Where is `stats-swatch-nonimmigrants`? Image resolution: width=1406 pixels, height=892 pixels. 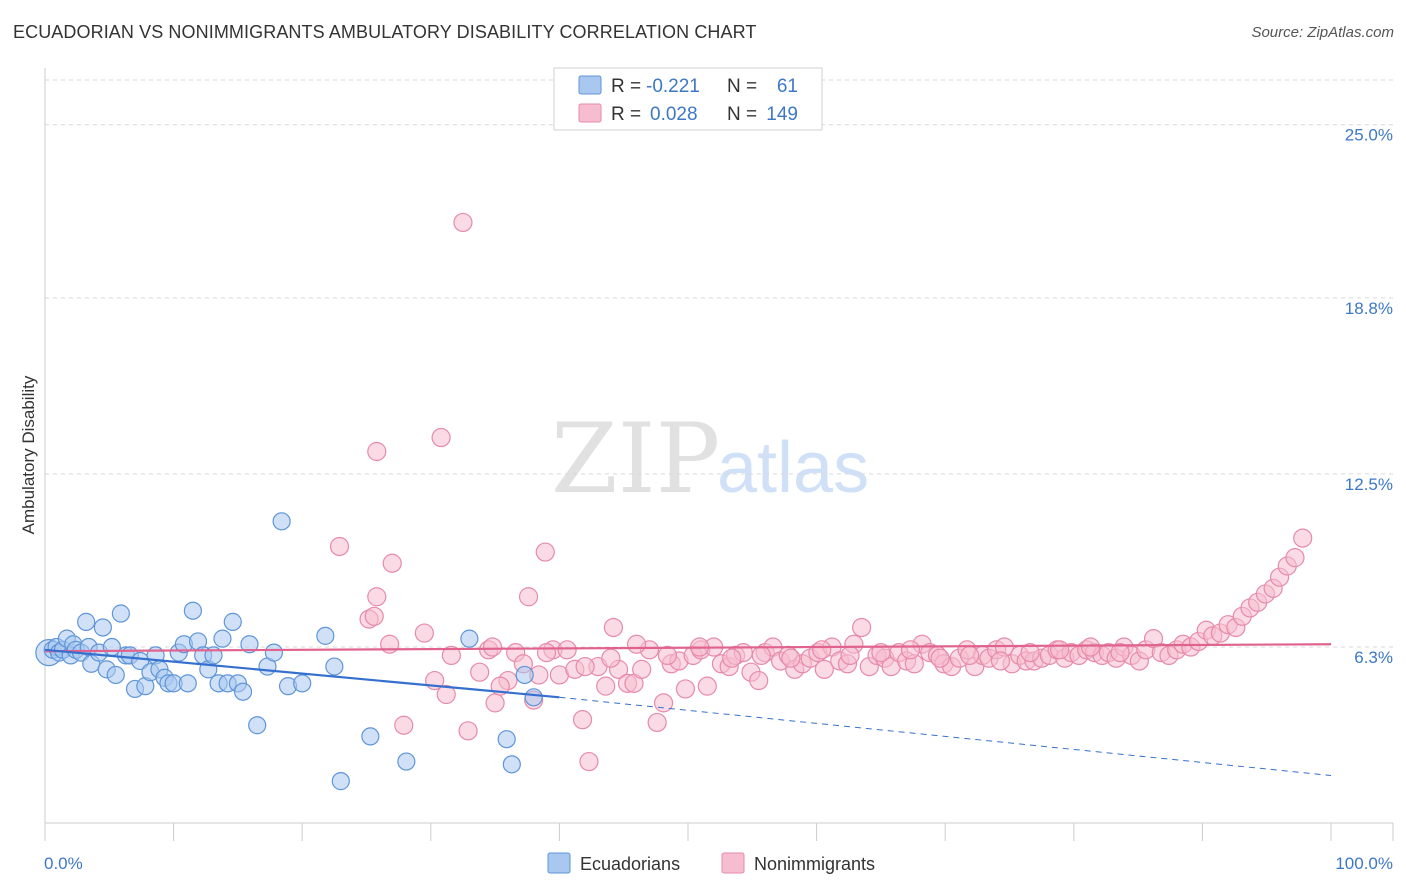
stats-swatch-nonimmigrants is located at coordinates (590, 113).